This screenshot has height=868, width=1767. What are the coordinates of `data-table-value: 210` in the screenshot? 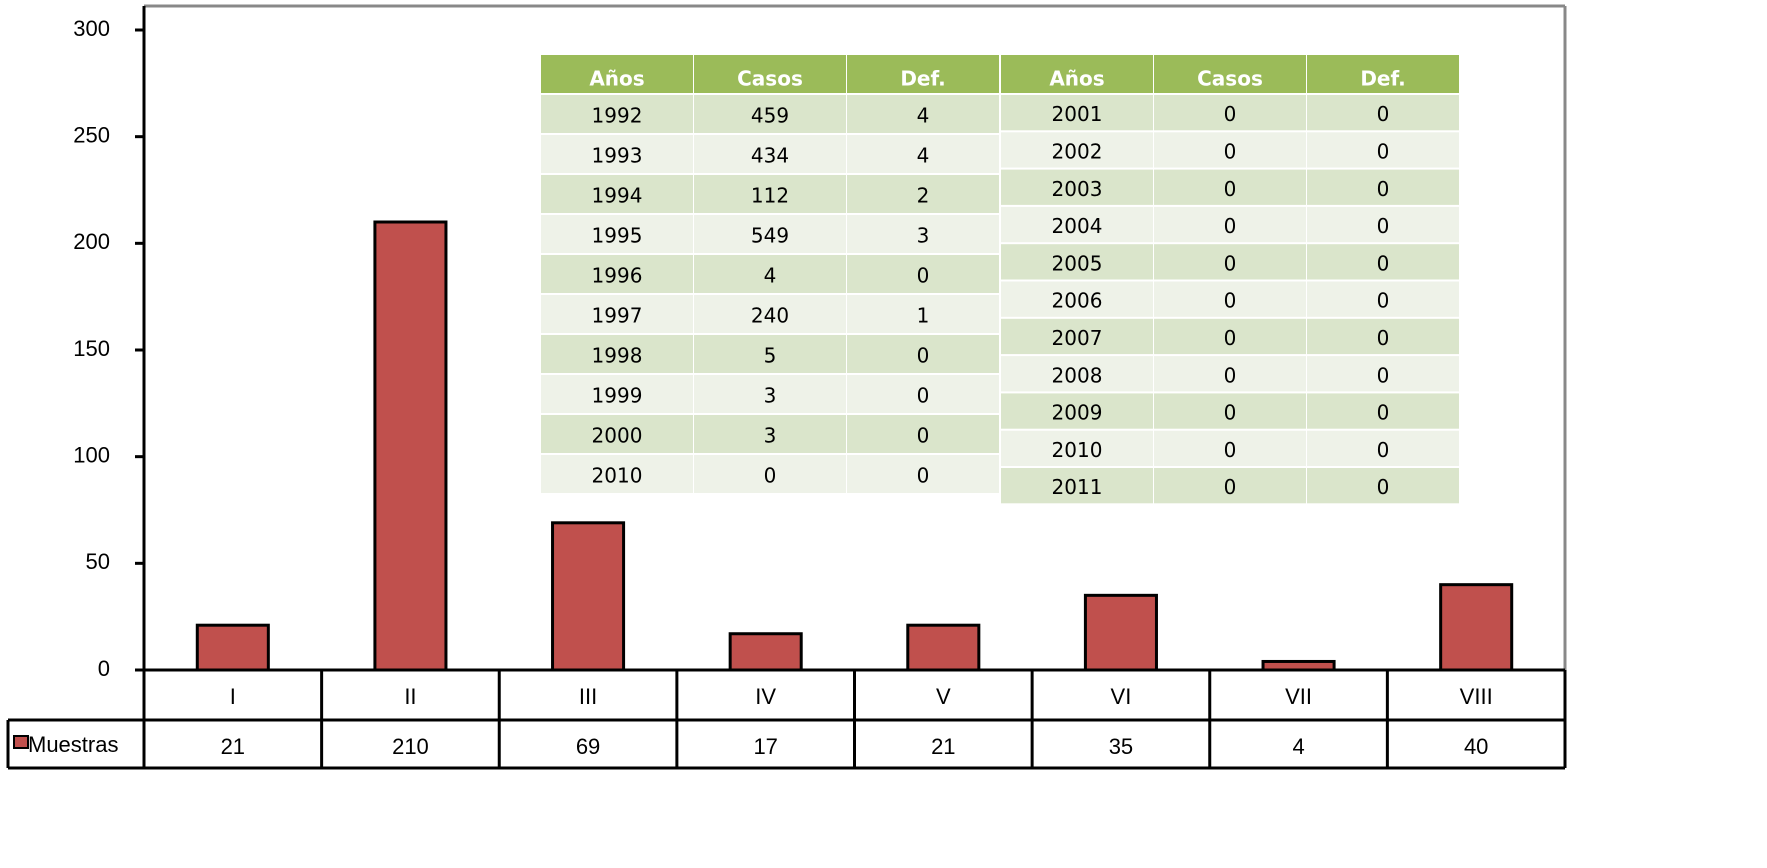 It's located at (410, 746).